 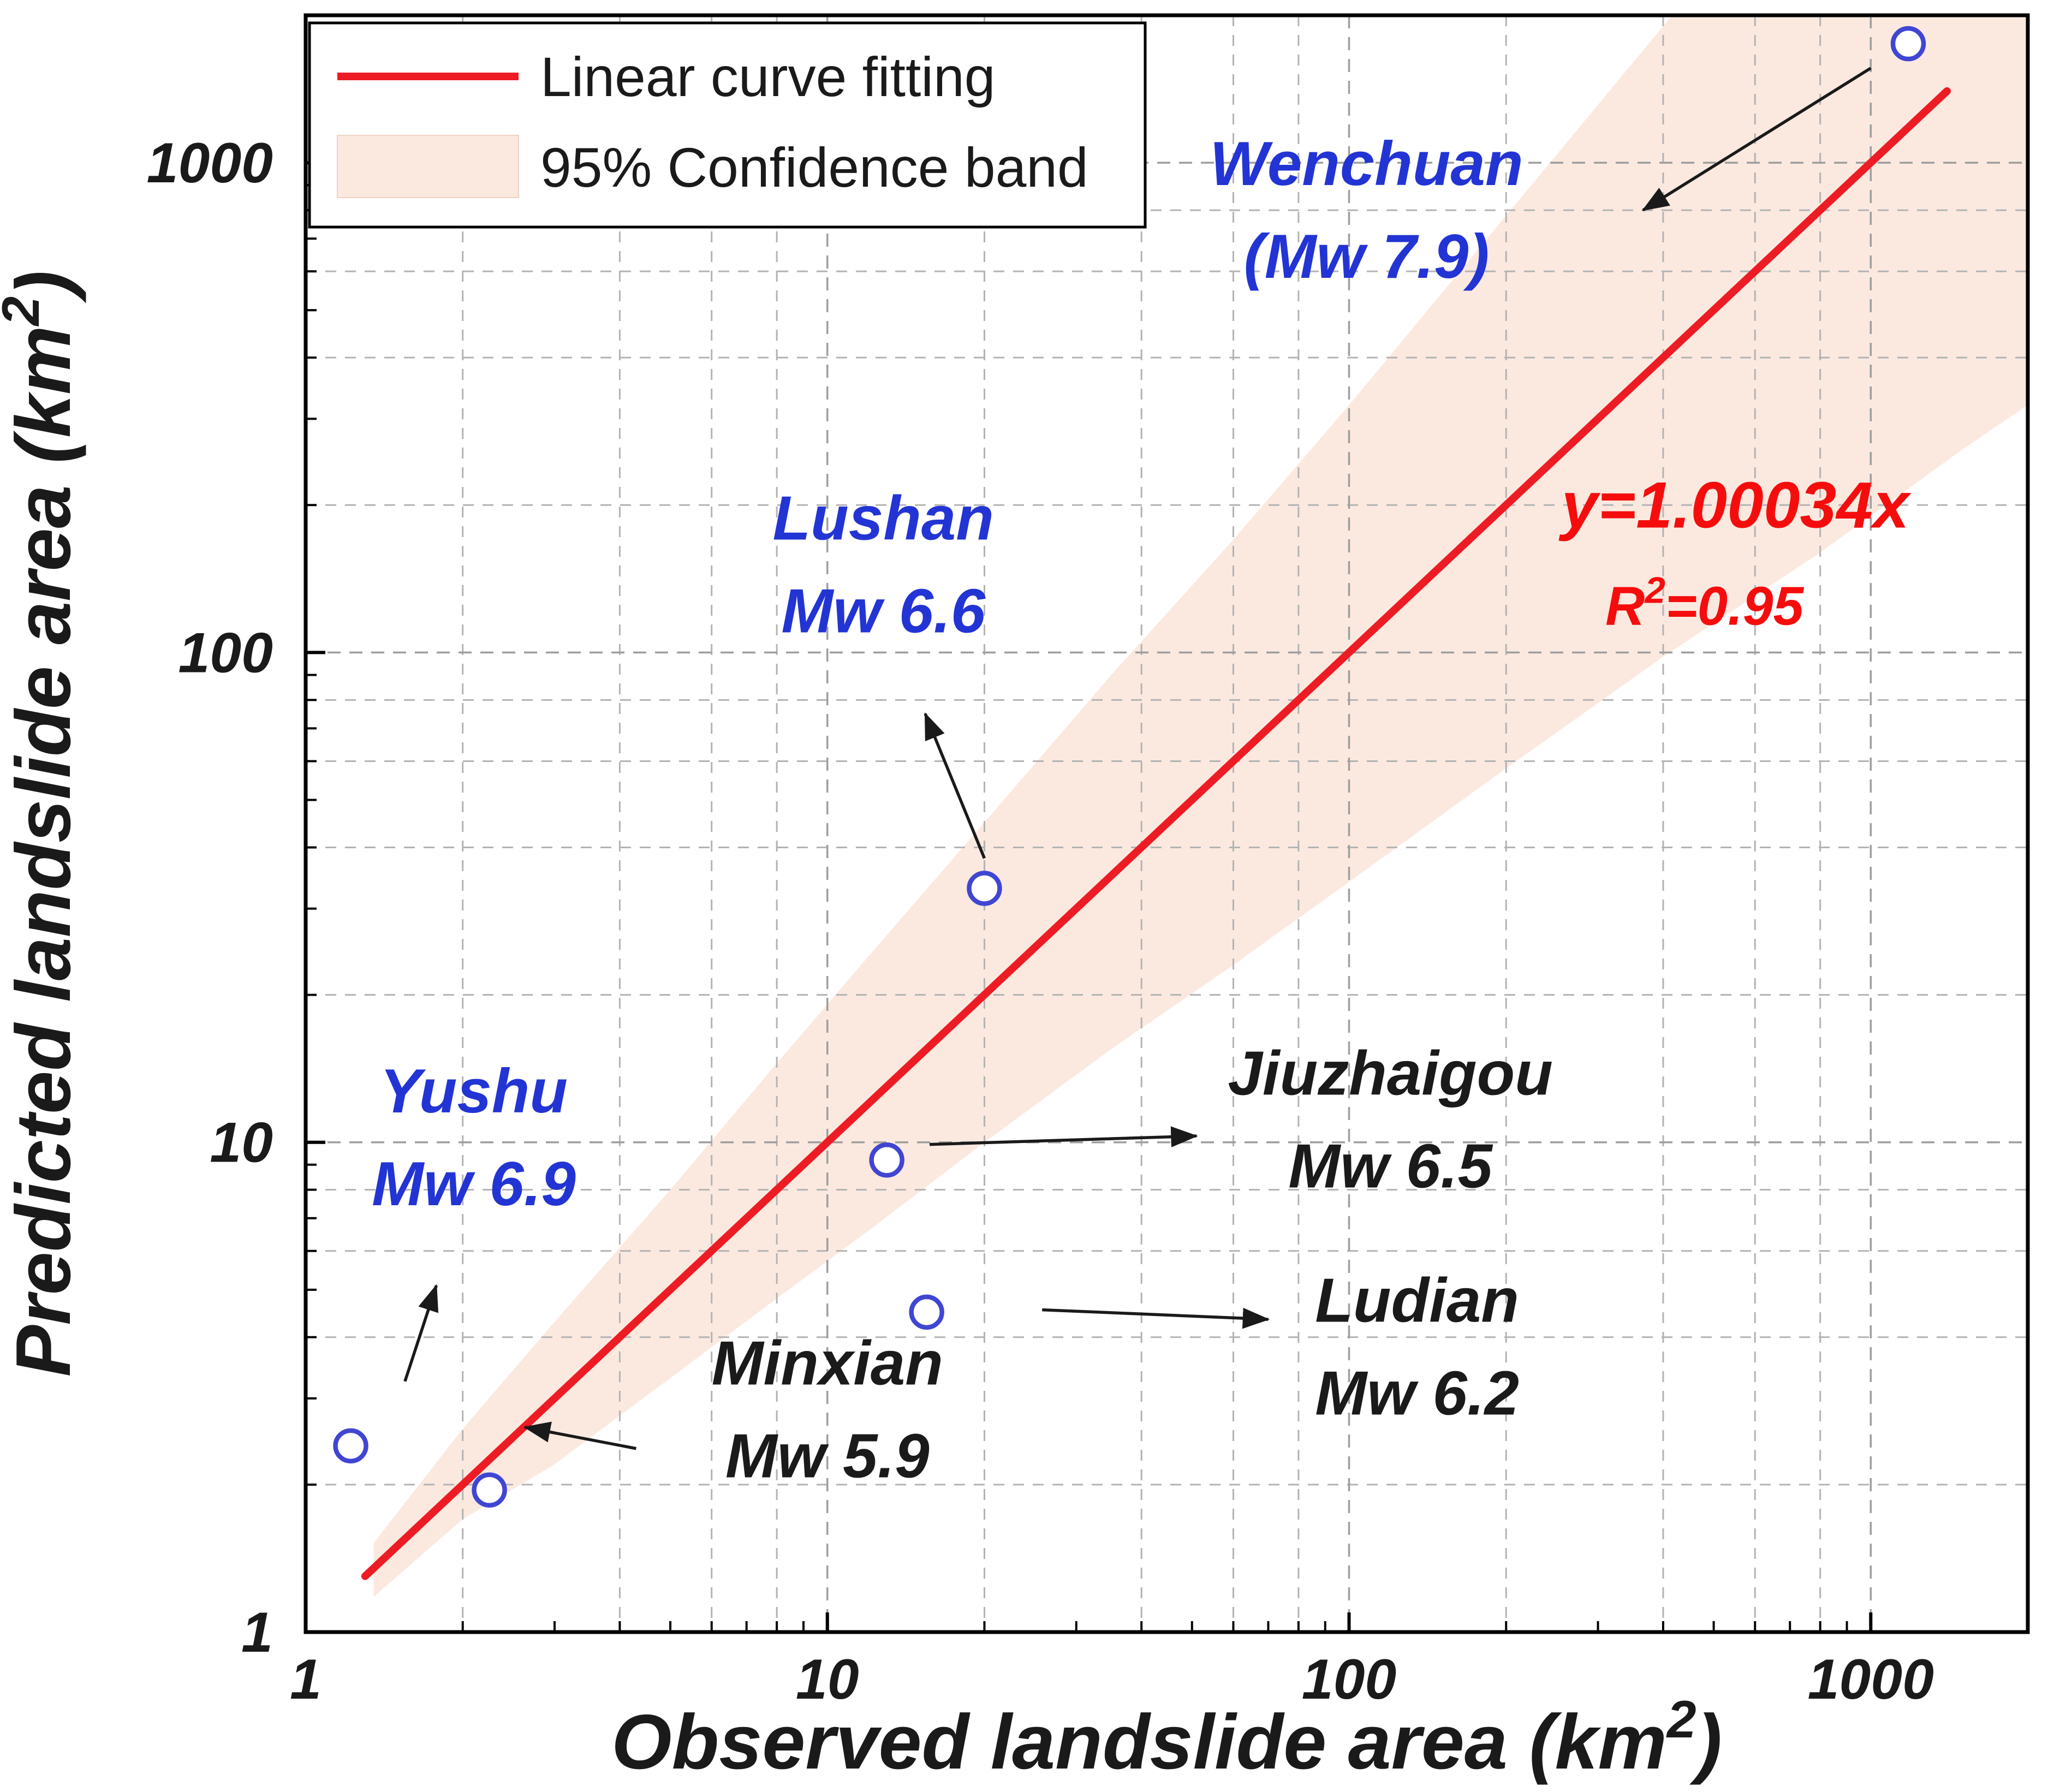 What do you see at coordinates (489, 1490) in the screenshot?
I see `point-minxian` at bounding box center [489, 1490].